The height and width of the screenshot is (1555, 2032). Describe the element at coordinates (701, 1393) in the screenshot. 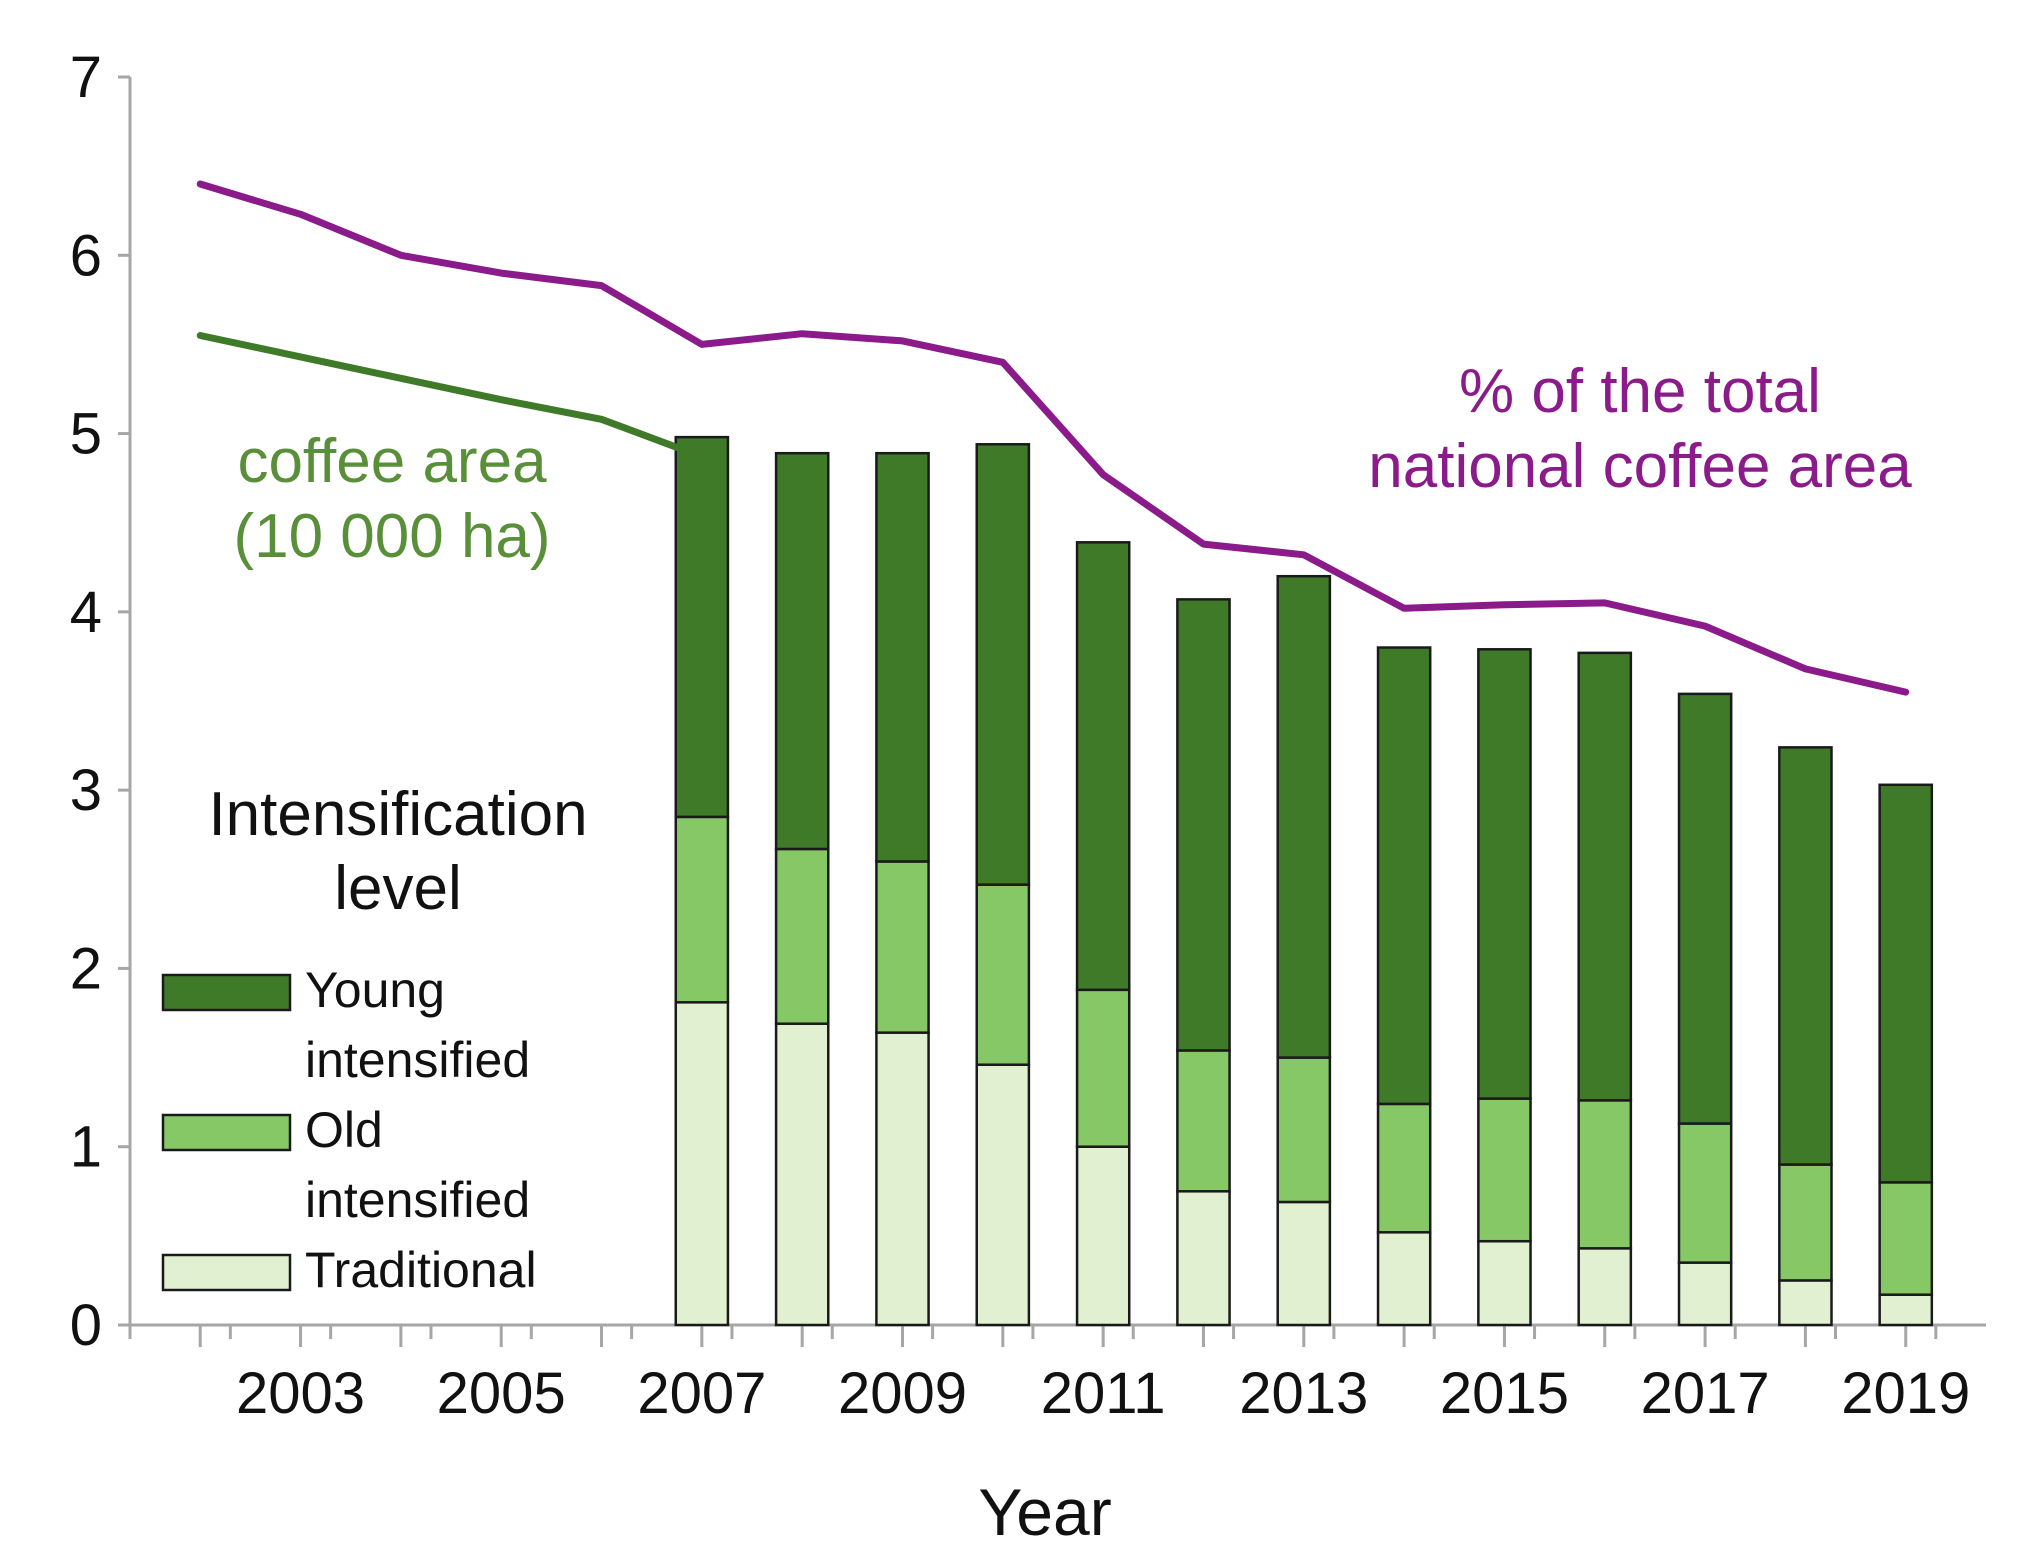

I see `x-tick-label: 2007` at that location.